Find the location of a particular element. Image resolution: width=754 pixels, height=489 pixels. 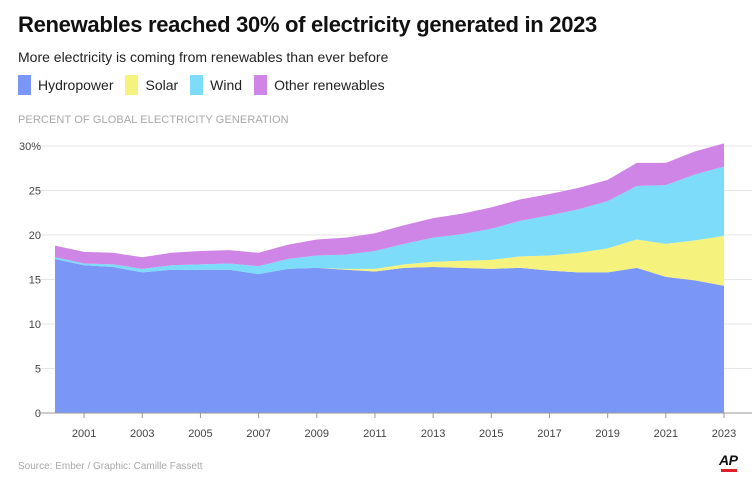

legend-item-other-renewables: Other renewables is located at coordinates (319, 85).